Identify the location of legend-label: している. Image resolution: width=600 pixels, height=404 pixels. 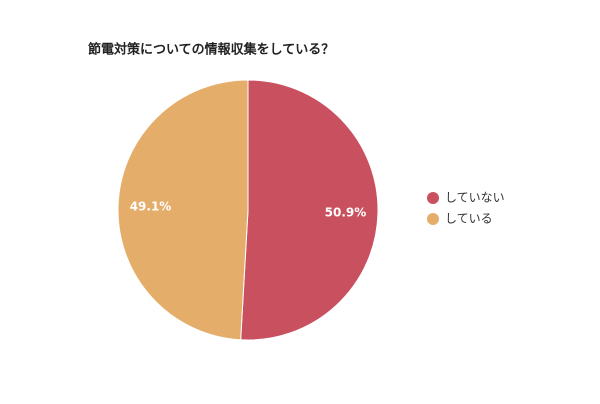
(469, 219).